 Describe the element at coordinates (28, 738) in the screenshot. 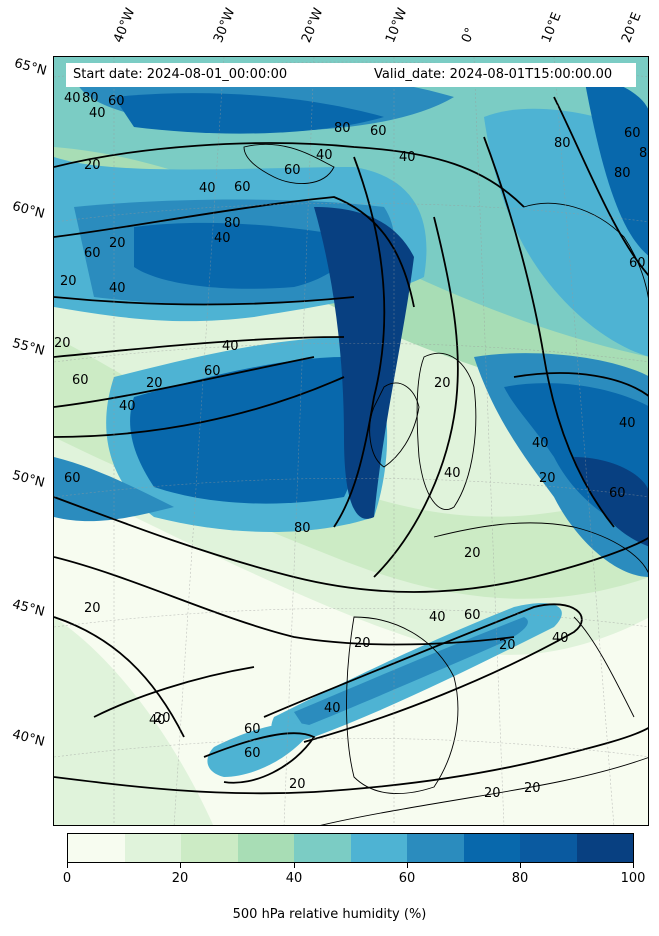

I see `latitude-label: 40°N` at that location.